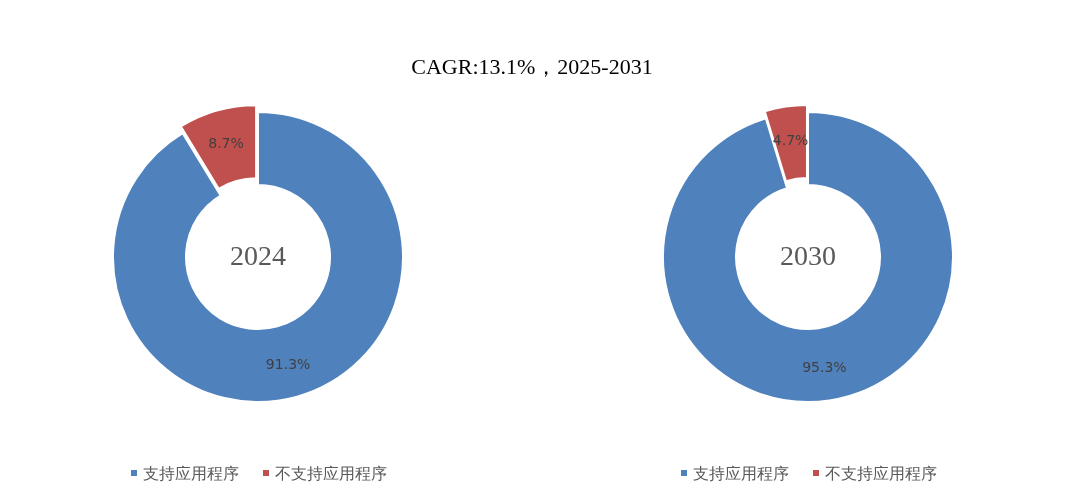 The image size is (1080, 500). I want to click on text: 2030, so click(808, 255).